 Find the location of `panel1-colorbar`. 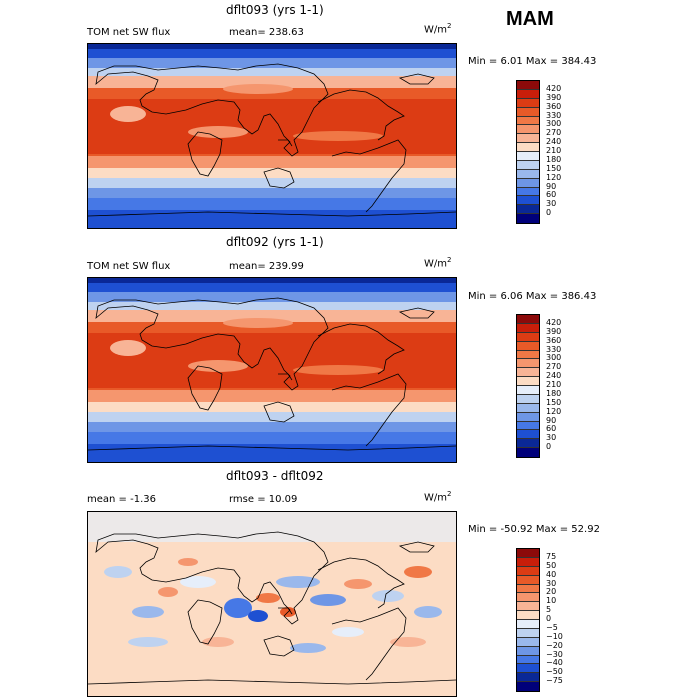

panel1-colorbar is located at coordinates (528, 152).